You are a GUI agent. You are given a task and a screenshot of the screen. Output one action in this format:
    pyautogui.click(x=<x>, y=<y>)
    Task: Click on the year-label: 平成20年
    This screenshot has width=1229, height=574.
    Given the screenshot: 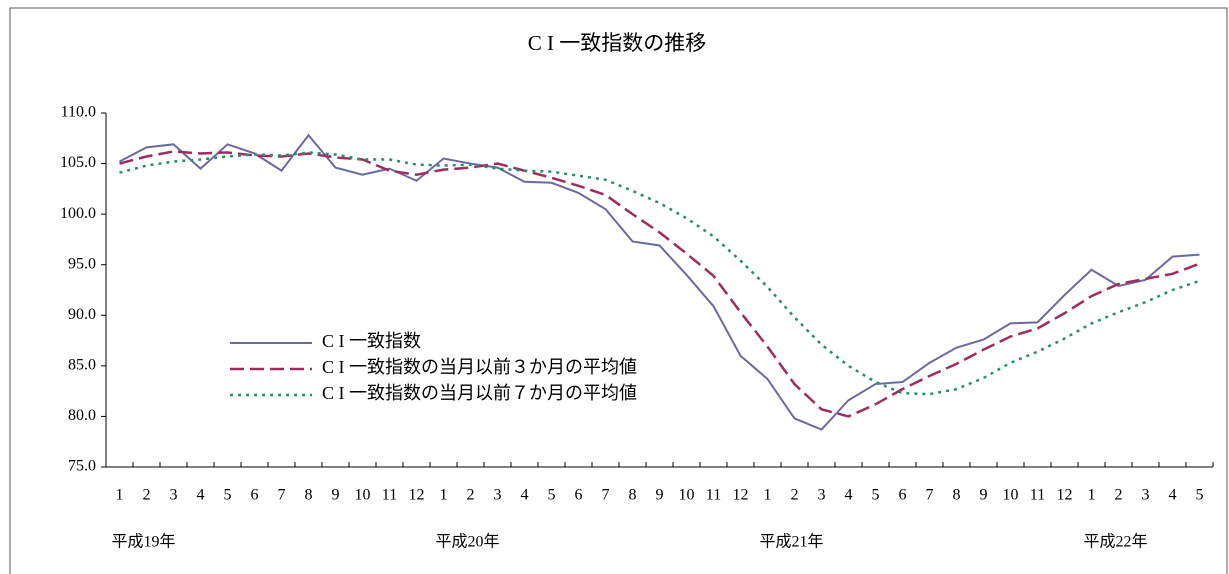 What is the action you would take?
    pyautogui.click(x=468, y=542)
    